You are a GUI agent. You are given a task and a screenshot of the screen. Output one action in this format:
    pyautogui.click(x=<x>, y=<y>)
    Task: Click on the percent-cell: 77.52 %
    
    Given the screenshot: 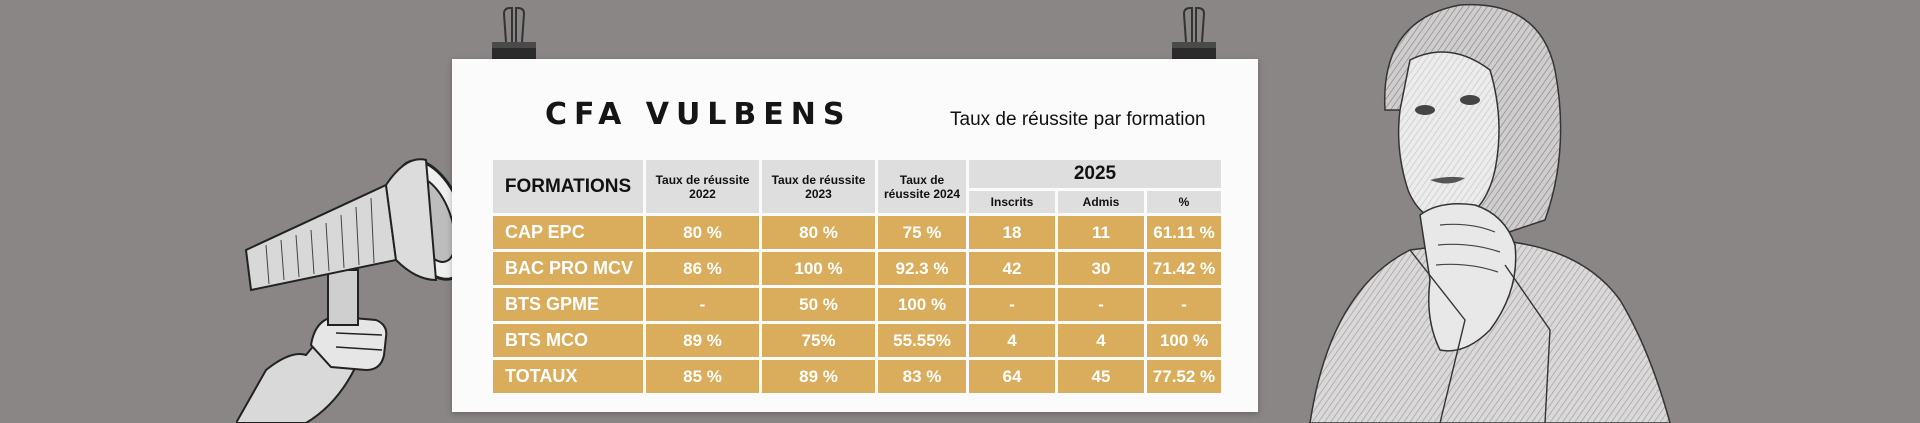 What is the action you would take?
    pyautogui.click(x=1184, y=376)
    